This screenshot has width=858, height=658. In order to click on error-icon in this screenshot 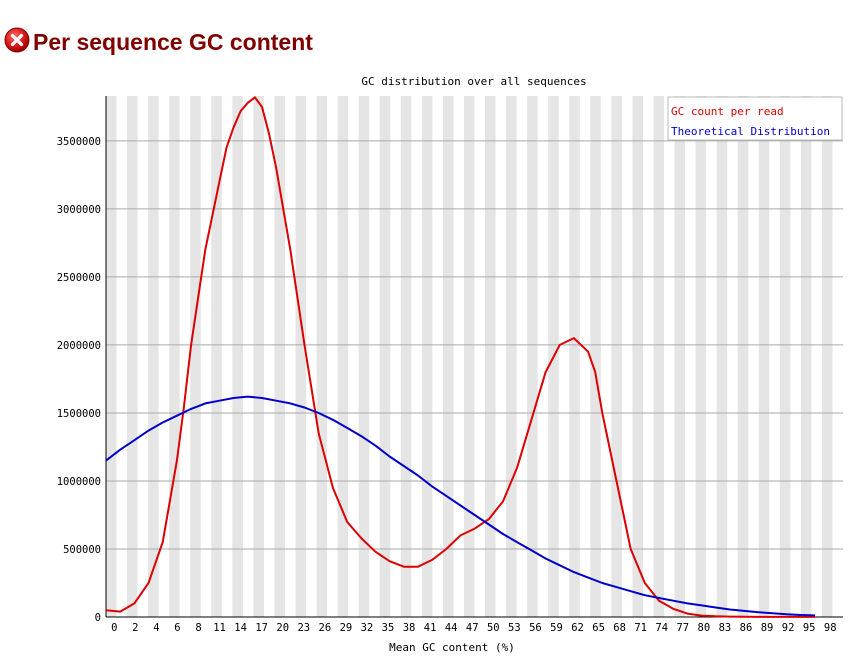, I will do `click(17, 40)`.